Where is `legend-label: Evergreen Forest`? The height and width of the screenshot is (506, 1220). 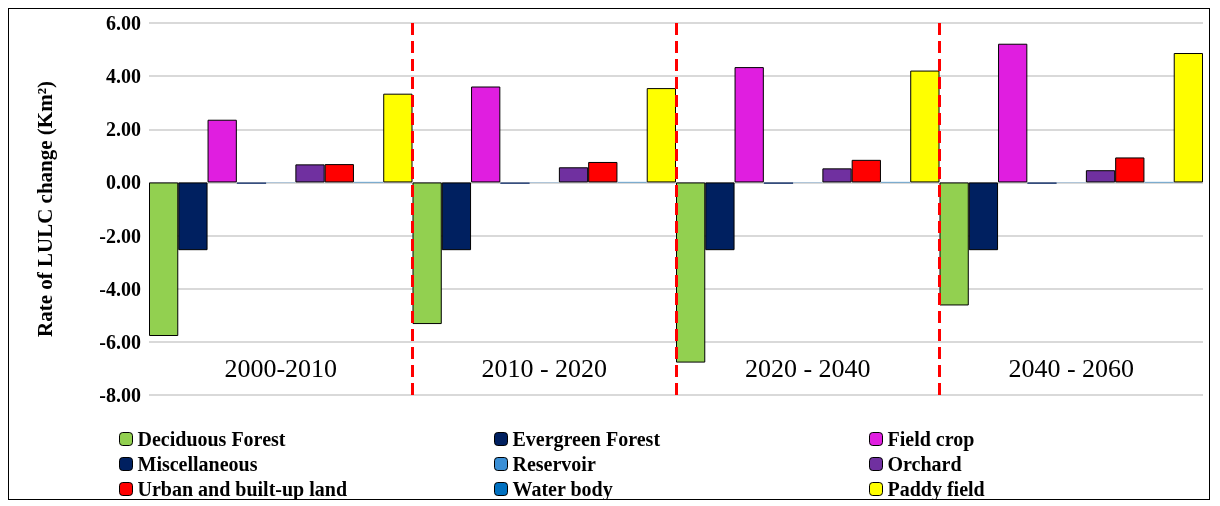 legend-label: Evergreen Forest is located at coordinates (586, 439).